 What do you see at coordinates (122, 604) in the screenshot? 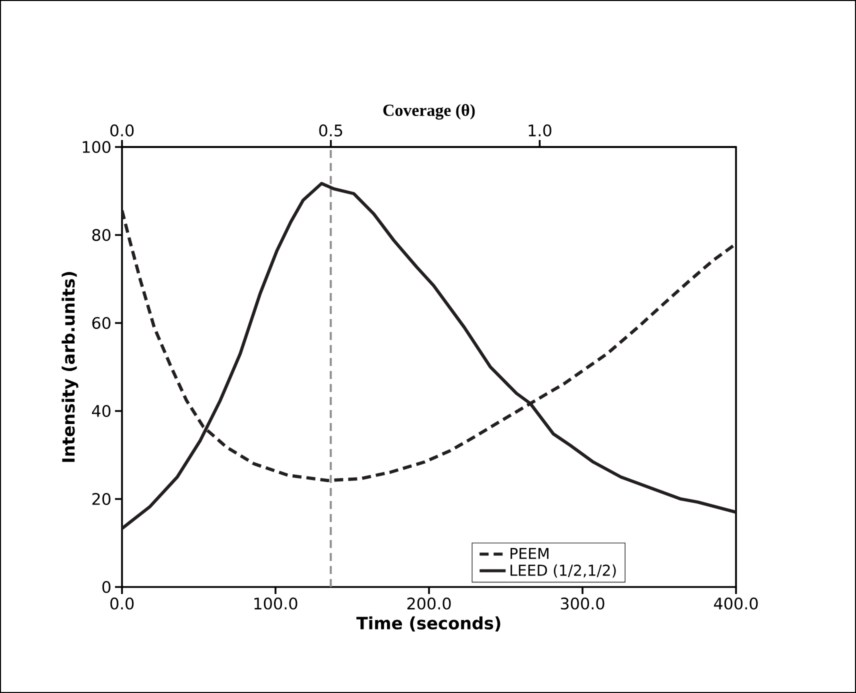
I see `x-tick-label: 0.0` at bounding box center [122, 604].